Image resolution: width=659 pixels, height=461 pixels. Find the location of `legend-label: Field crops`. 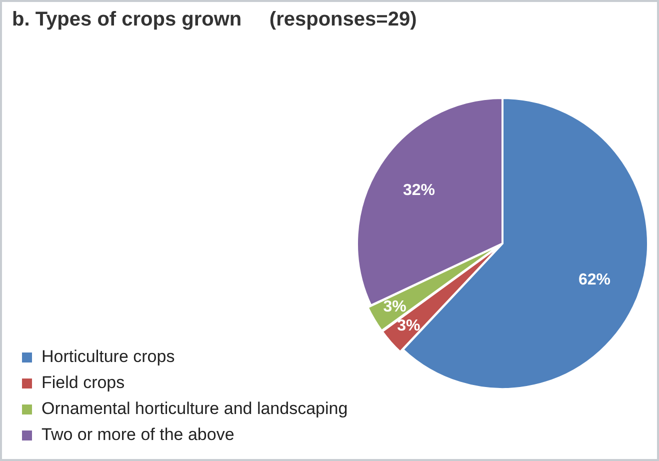

legend-label: Field crops is located at coordinates (83, 382).